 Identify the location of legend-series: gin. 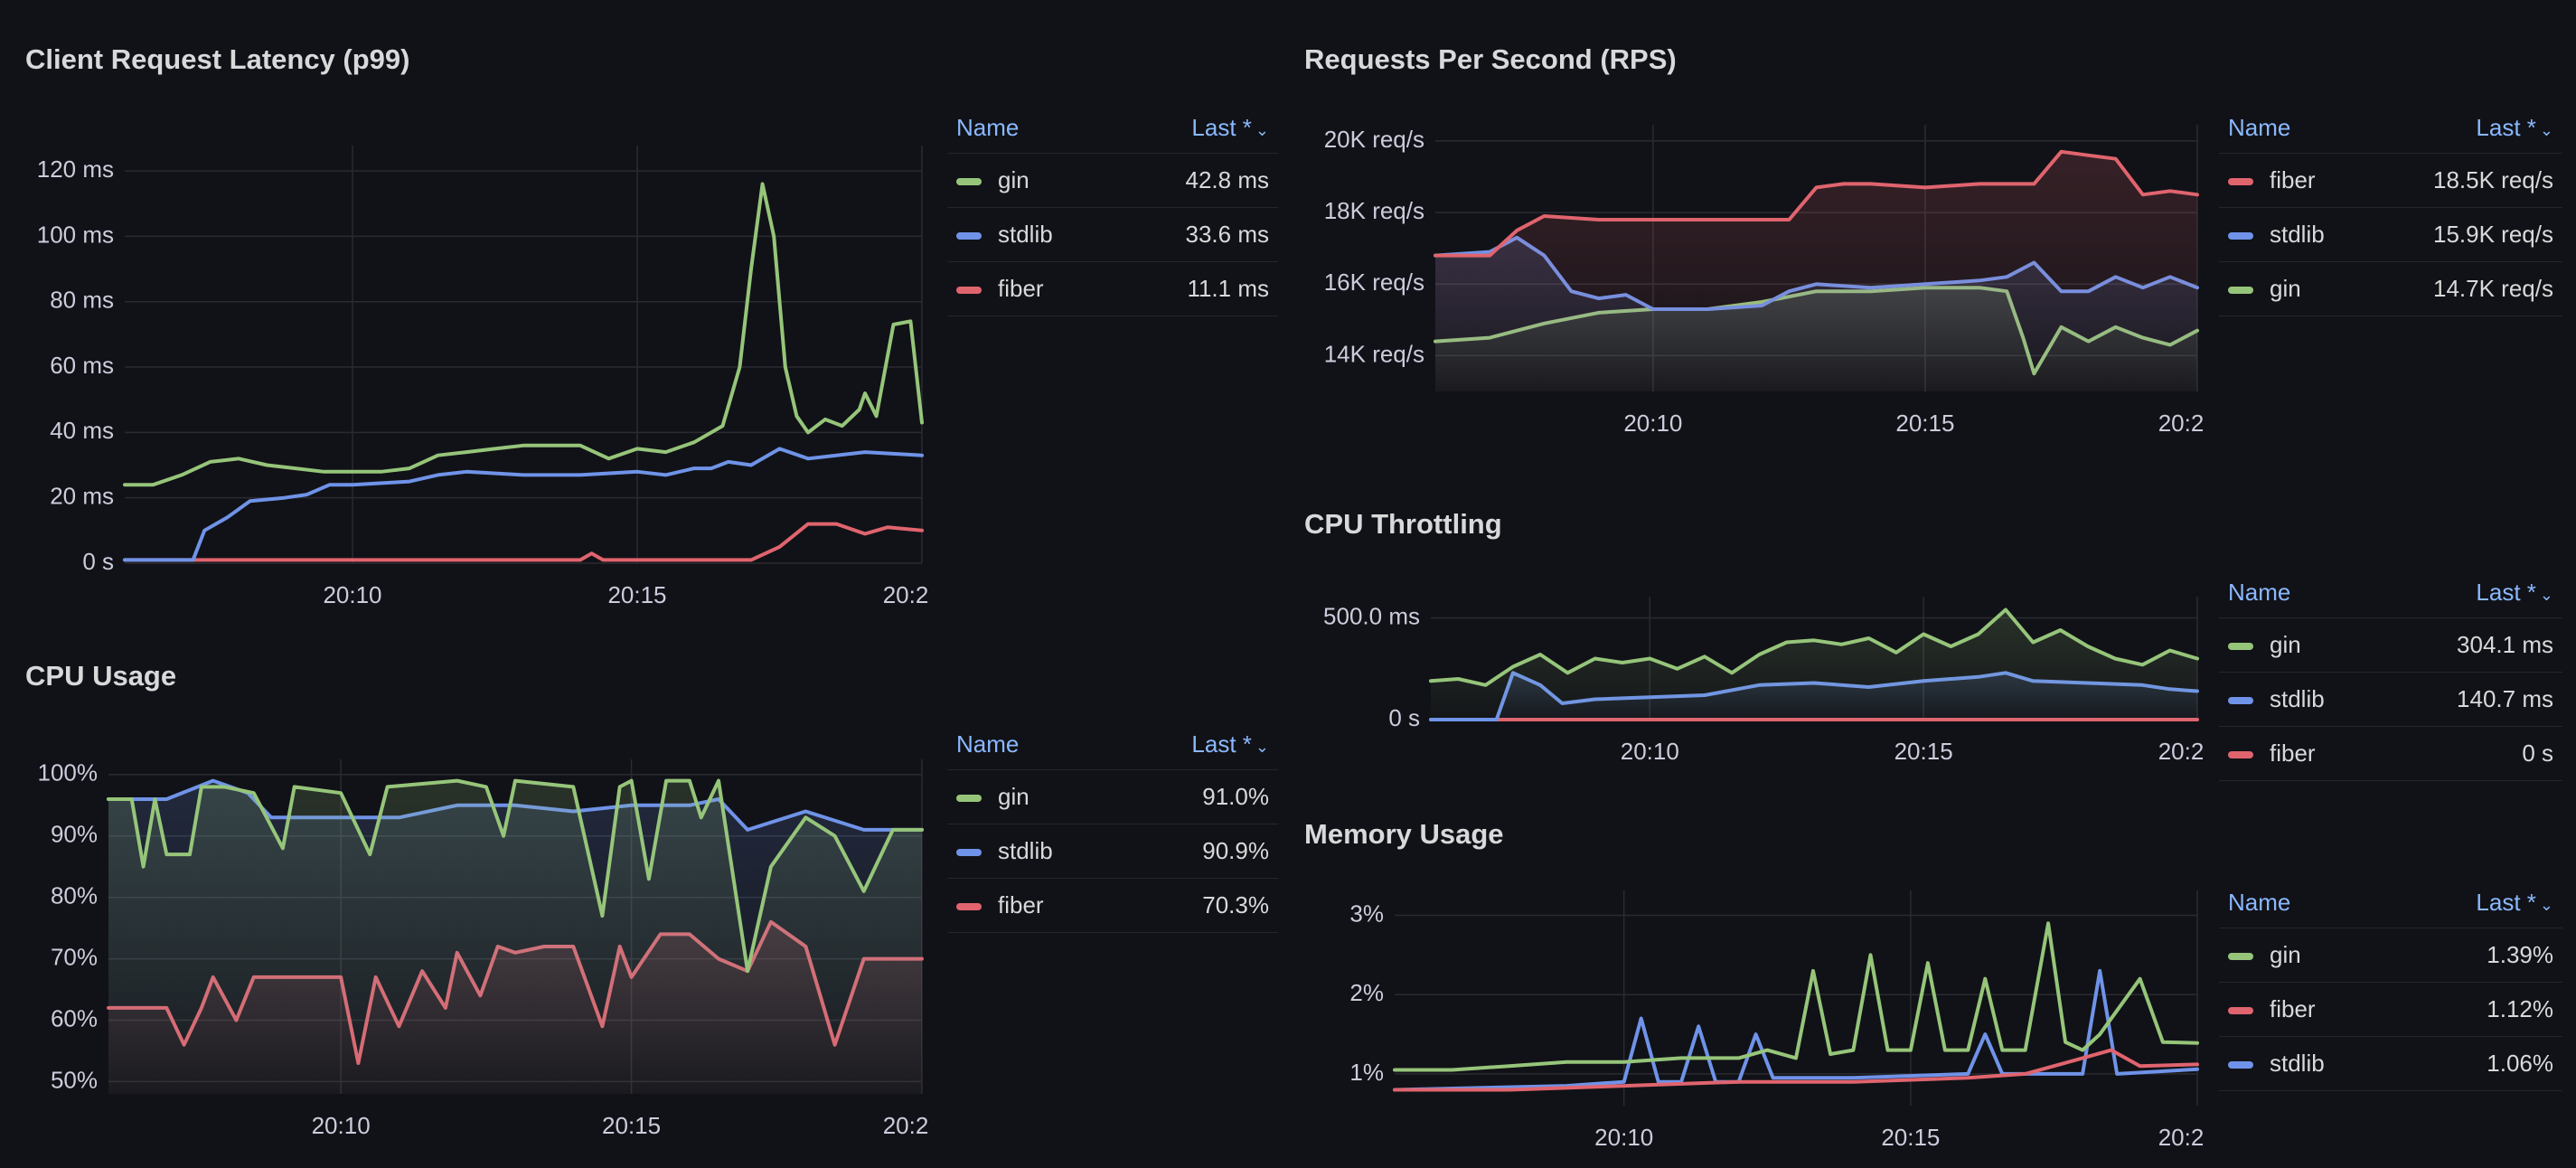
(2305, 645).